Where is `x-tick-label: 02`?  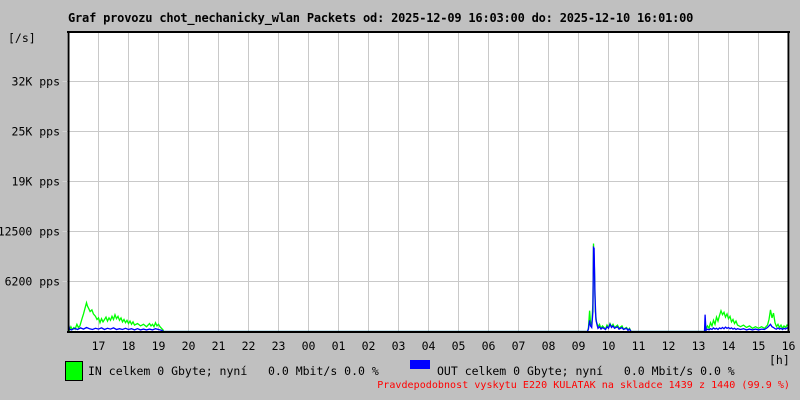
x-tick-label: 02 is located at coordinates (369, 346).